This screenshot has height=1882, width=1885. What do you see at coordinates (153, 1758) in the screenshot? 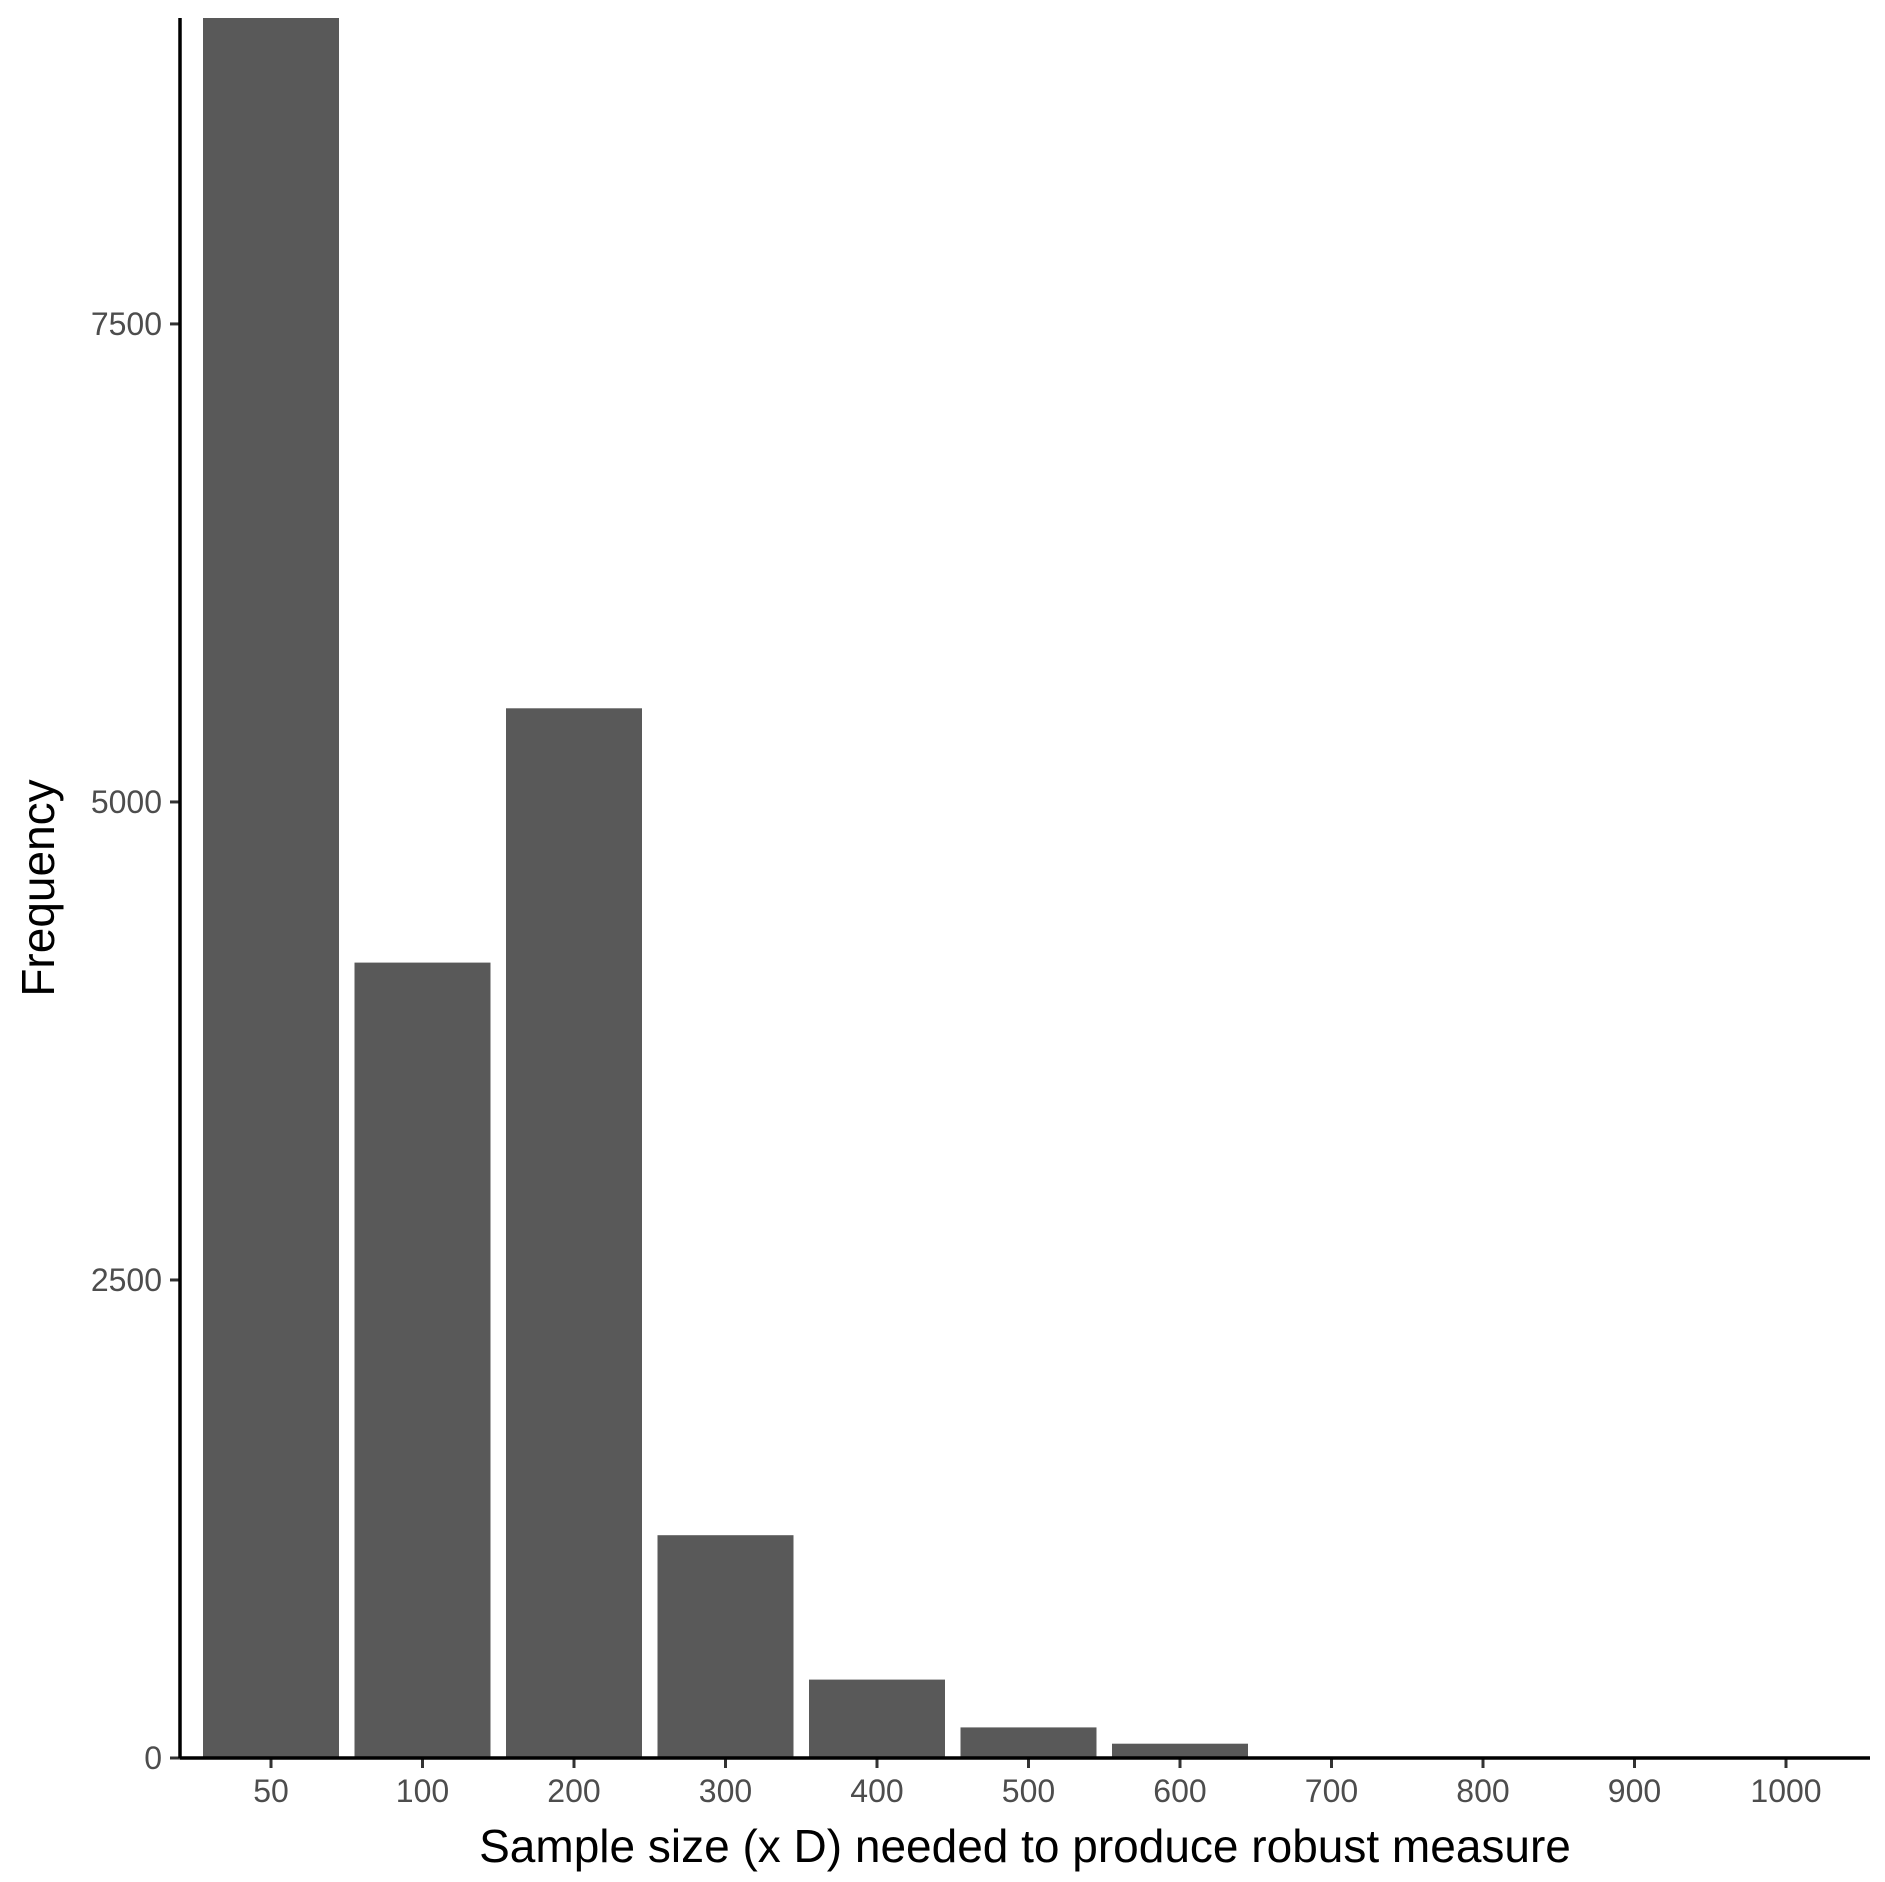
I see `y-tick-label: 0` at bounding box center [153, 1758].